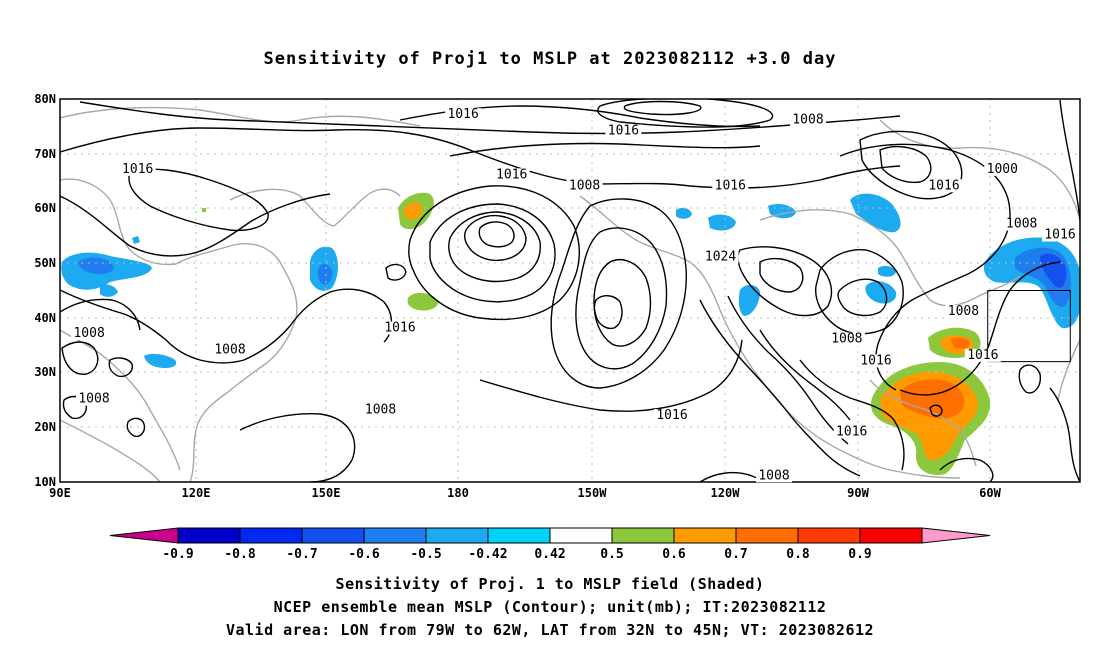 Image resolution: width=1100 pixels, height=650 pixels. What do you see at coordinates (458, 493) in the screenshot?
I see `lon-tick-label: 180` at bounding box center [458, 493].